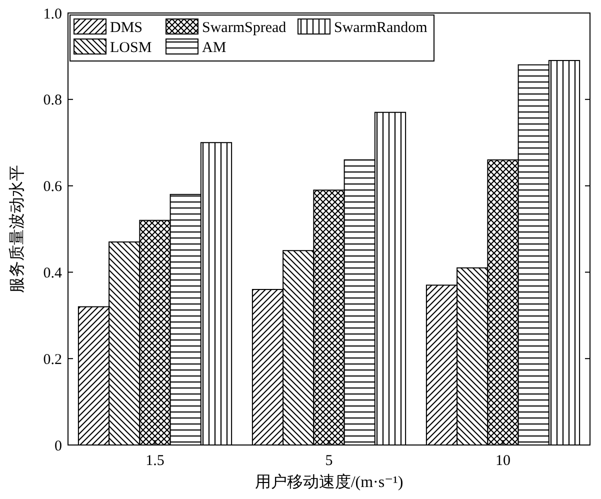  What do you see at coordinates (503, 461) in the screenshot?
I see `x-tick-label: 10` at bounding box center [503, 461].